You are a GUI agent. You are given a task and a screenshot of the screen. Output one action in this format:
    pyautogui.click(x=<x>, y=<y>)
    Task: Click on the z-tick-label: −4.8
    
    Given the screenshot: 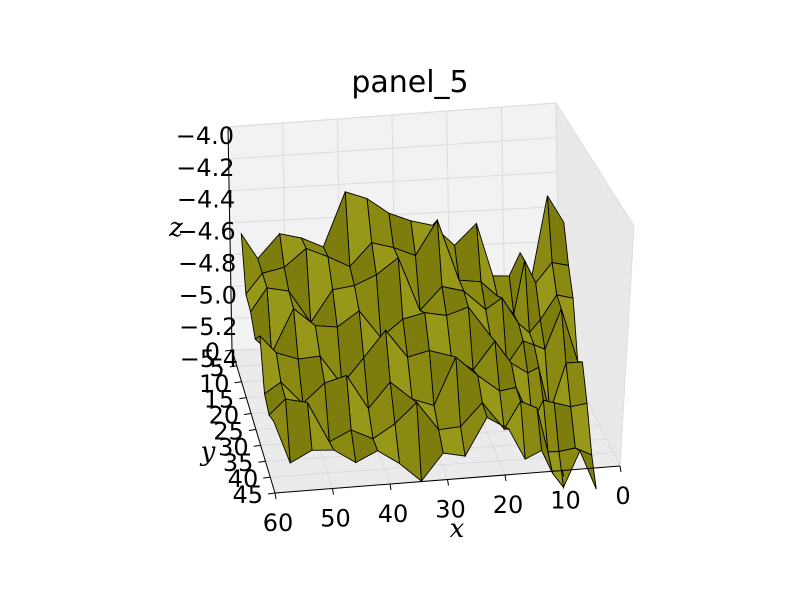 What is the action you would take?
    pyautogui.click(x=207, y=263)
    